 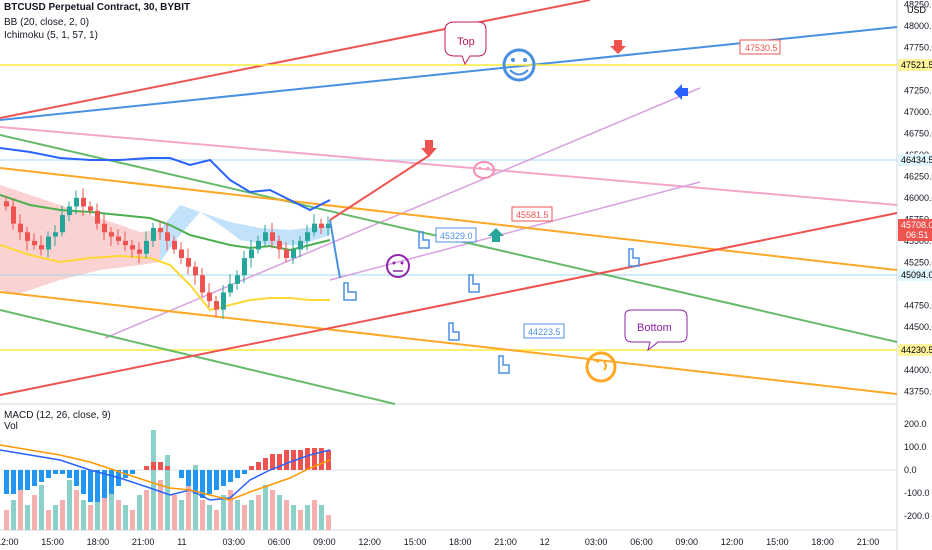 I want to click on price-axis-tick: 44500.0, so click(x=918, y=327).